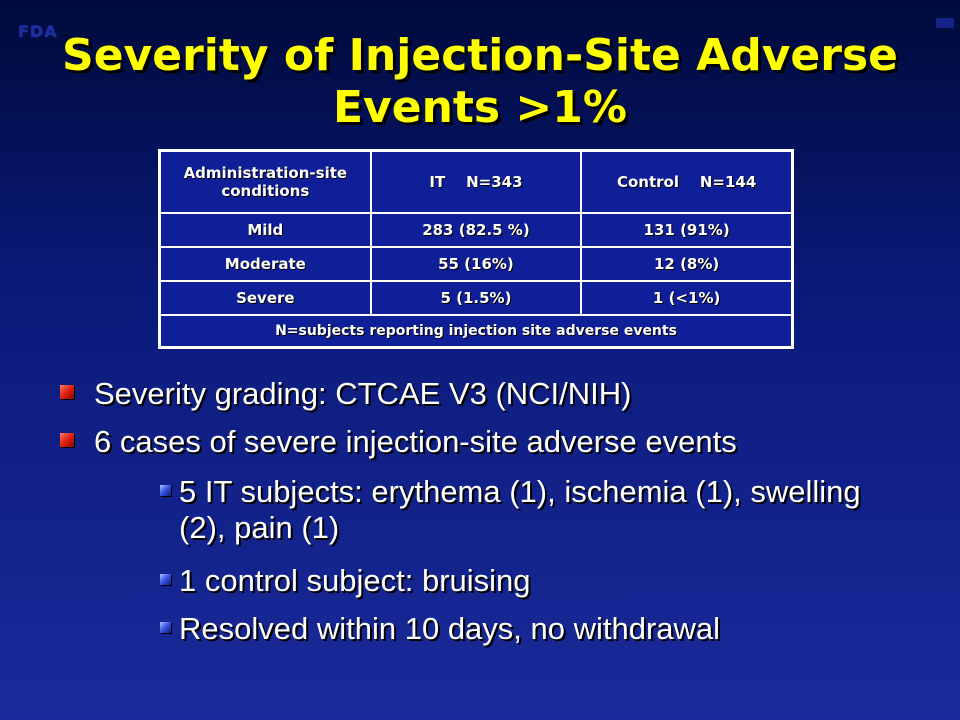 The height and width of the screenshot is (720, 960). I want to click on table-cell: Moderate, so click(265, 264).